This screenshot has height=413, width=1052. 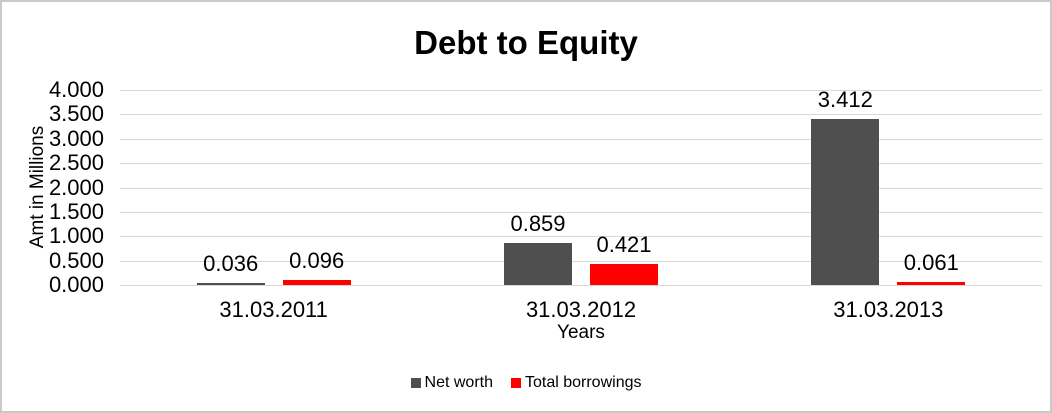 I want to click on y-tick-label: 2.000, so click(x=76, y=187).